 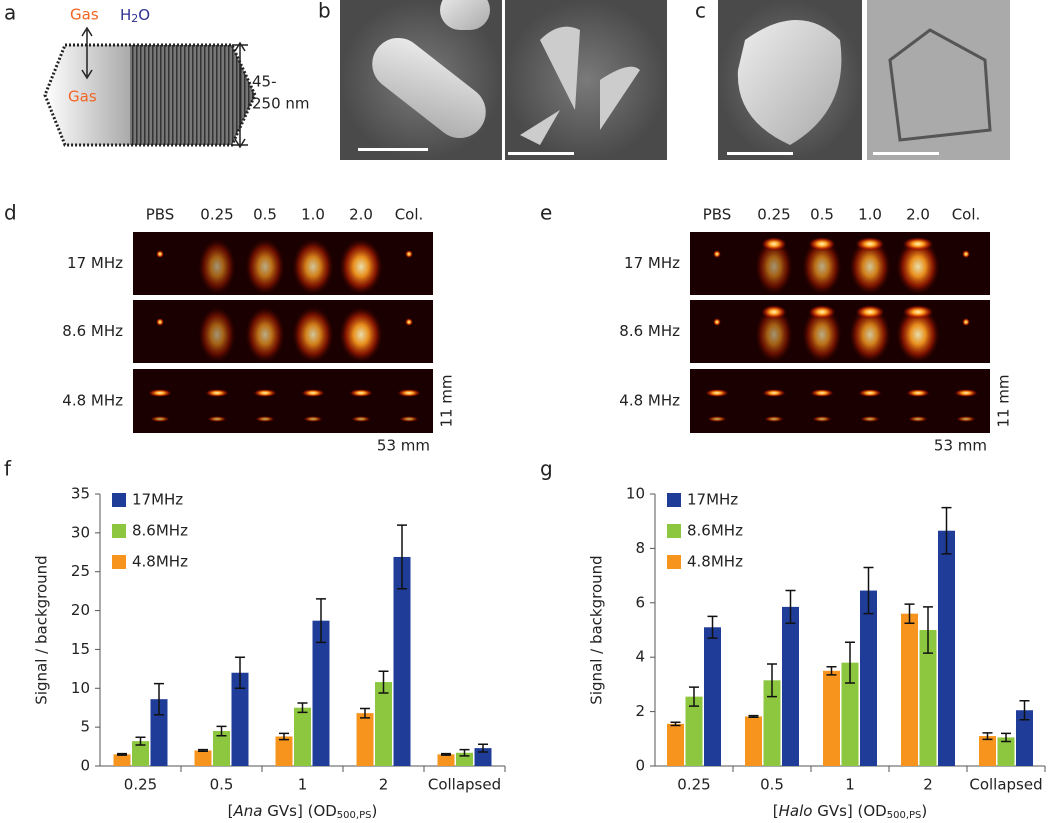 I want to click on y-tick-label: 0, so click(x=640, y=766).